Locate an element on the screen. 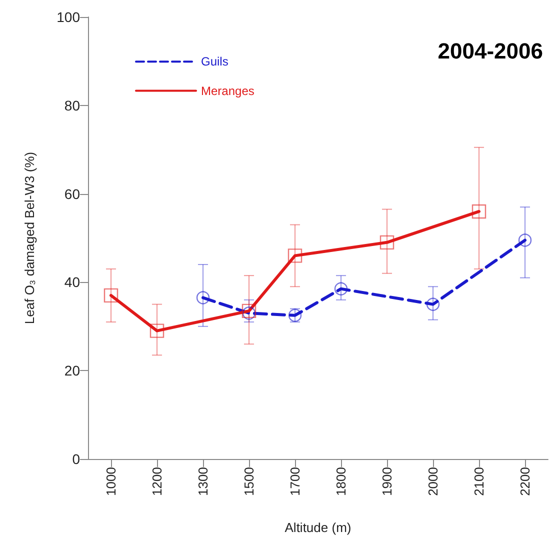  x-tick-label: 2200 is located at coordinates (525, 481).